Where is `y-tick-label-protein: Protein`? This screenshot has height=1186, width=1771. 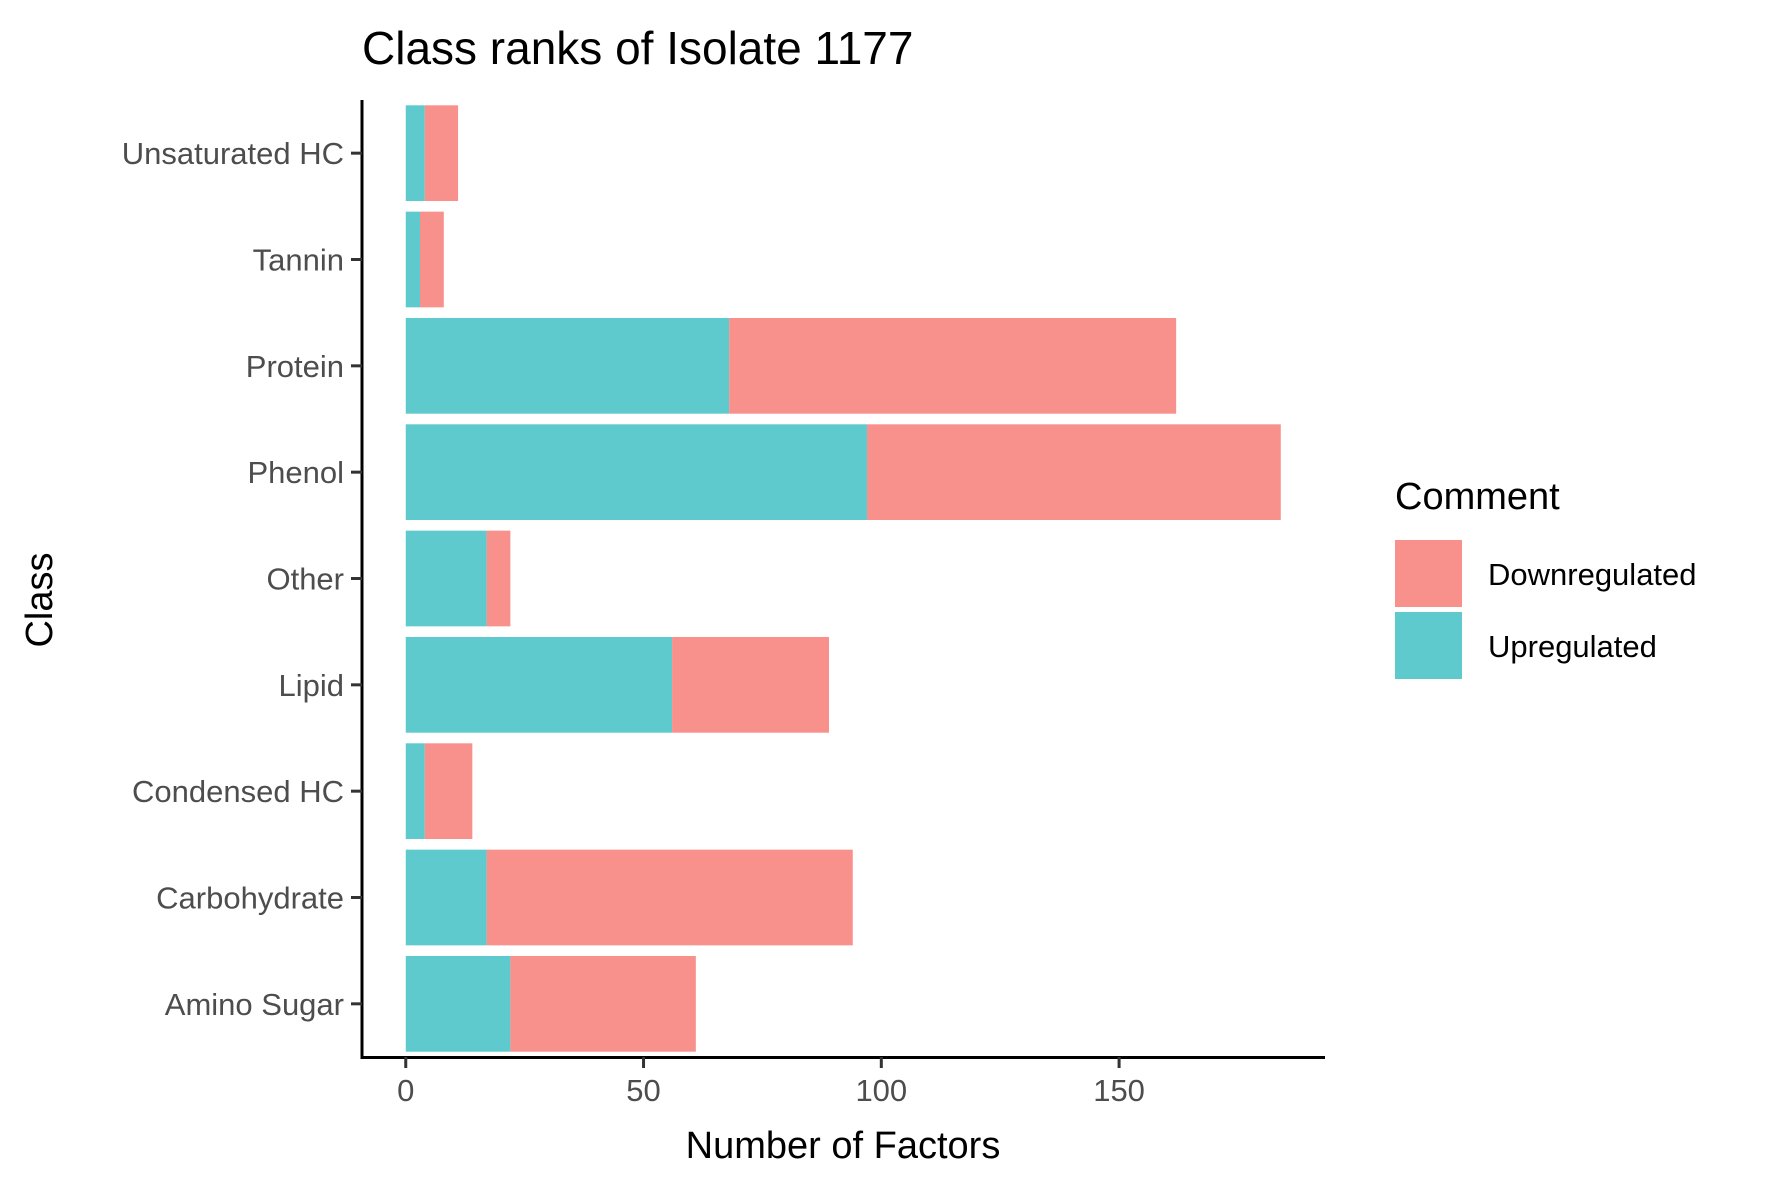
y-tick-label-protein: Protein is located at coordinates (295, 366).